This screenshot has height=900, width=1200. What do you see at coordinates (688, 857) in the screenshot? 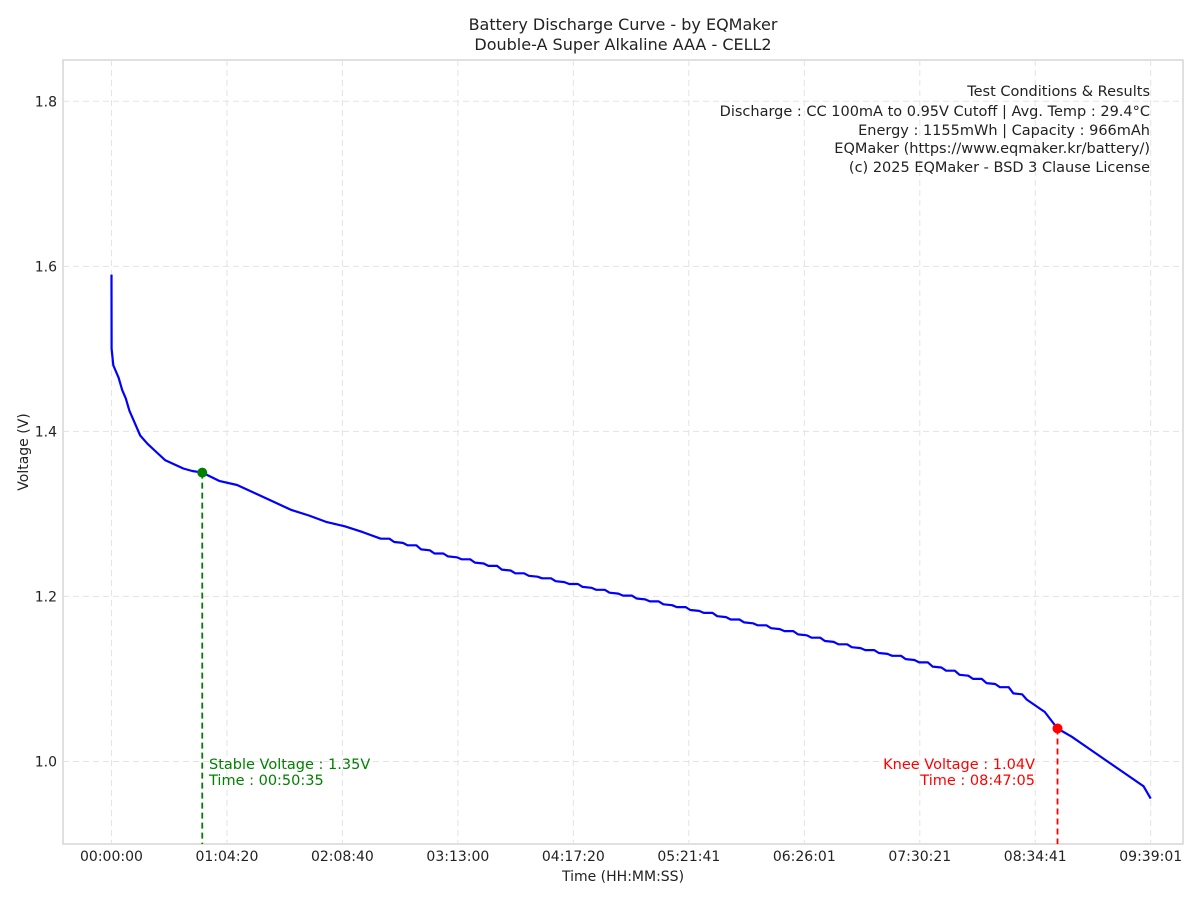
I see `x-tick-label: 05:21:41` at bounding box center [688, 857].